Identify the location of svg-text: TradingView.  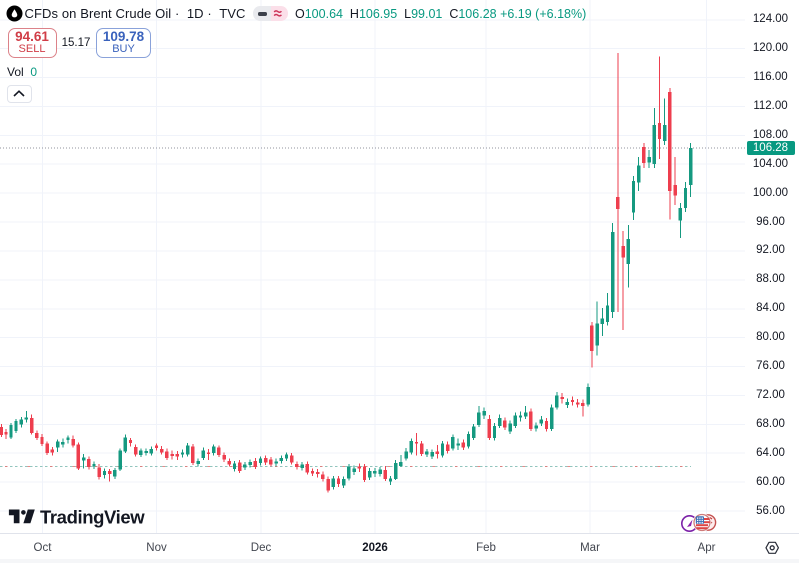
(92, 517).